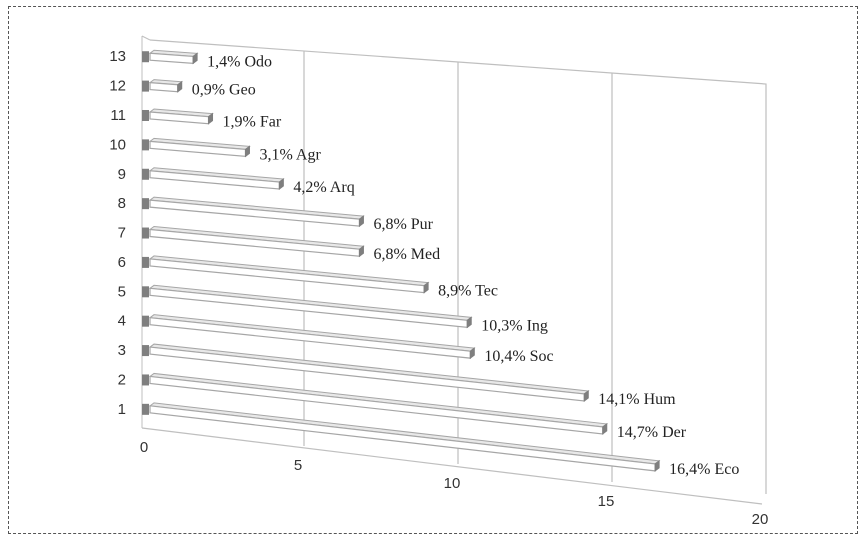  Describe the element at coordinates (637, 399) in the screenshot. I see `data-label-3: 14,1% Hum` at that location.